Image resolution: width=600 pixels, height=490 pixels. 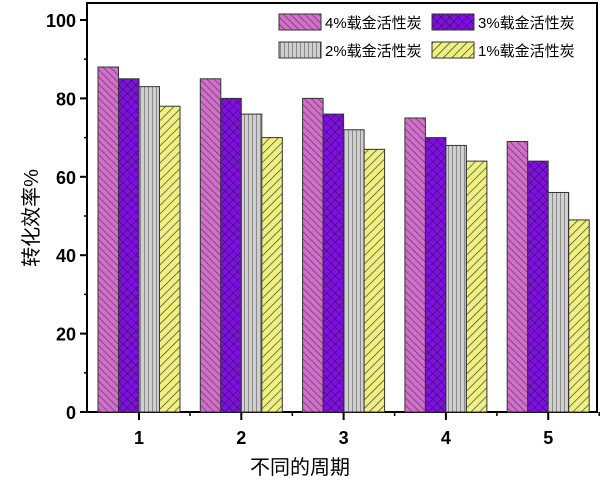 What do you see at coordinates (373, 51) in the screenshot?
I see `legend-label: 2%载金活性炭` at bounding box center [373, 51].